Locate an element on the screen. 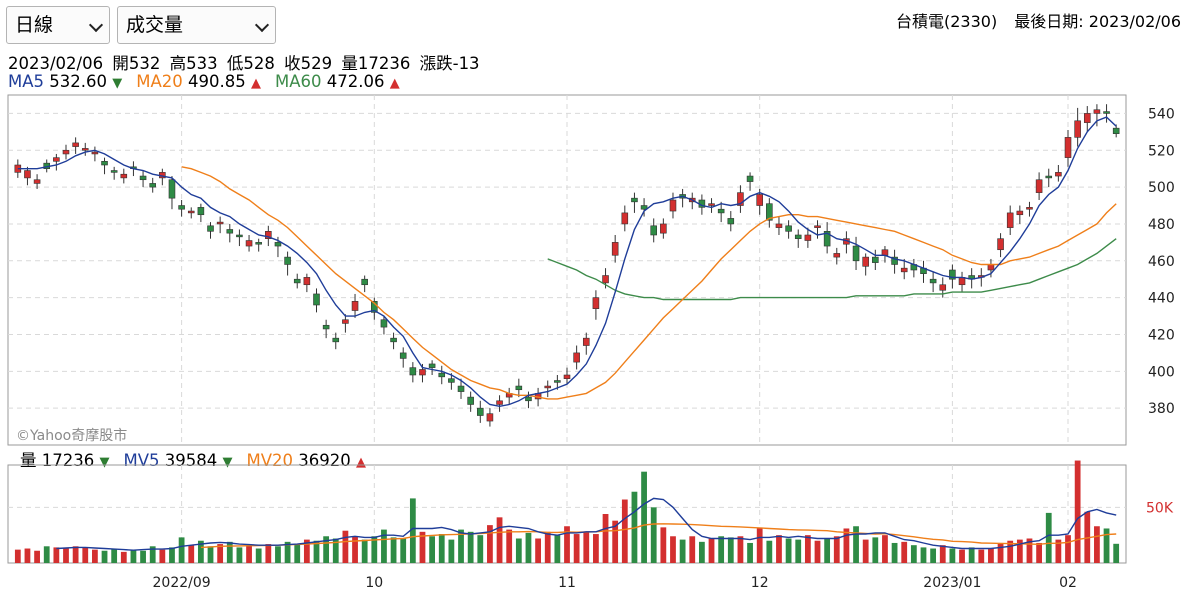  period-select: 日線 is located at coordinates (58, 25).